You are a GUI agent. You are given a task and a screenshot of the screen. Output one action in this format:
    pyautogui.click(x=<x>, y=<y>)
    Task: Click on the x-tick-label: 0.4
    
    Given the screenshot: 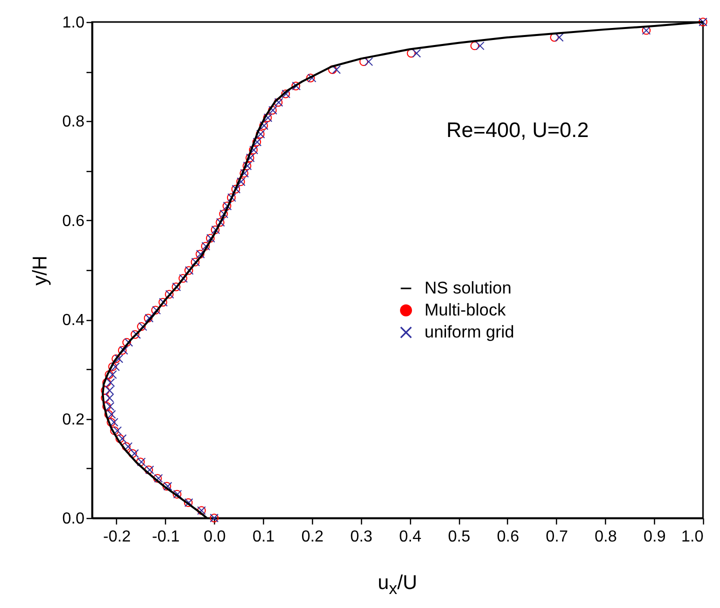 What is the action you would take?
    pyautogui.click(x=410, y=537)
    